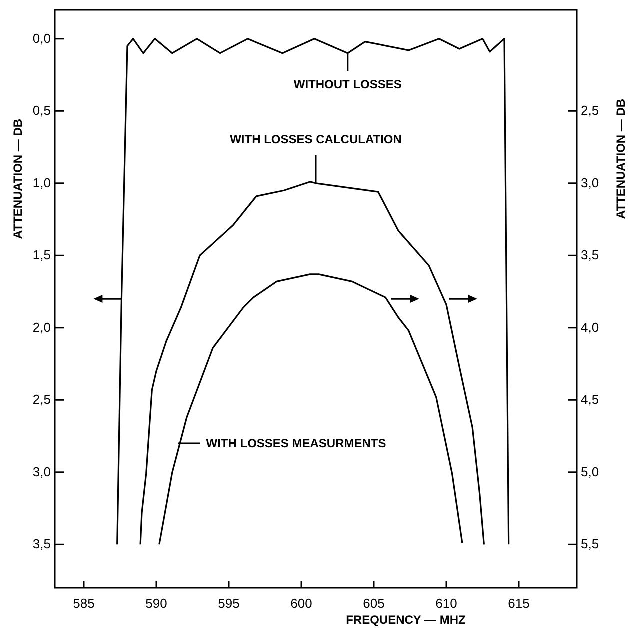  I want to click on y-tick-label: 3,5, so click(41, 544).